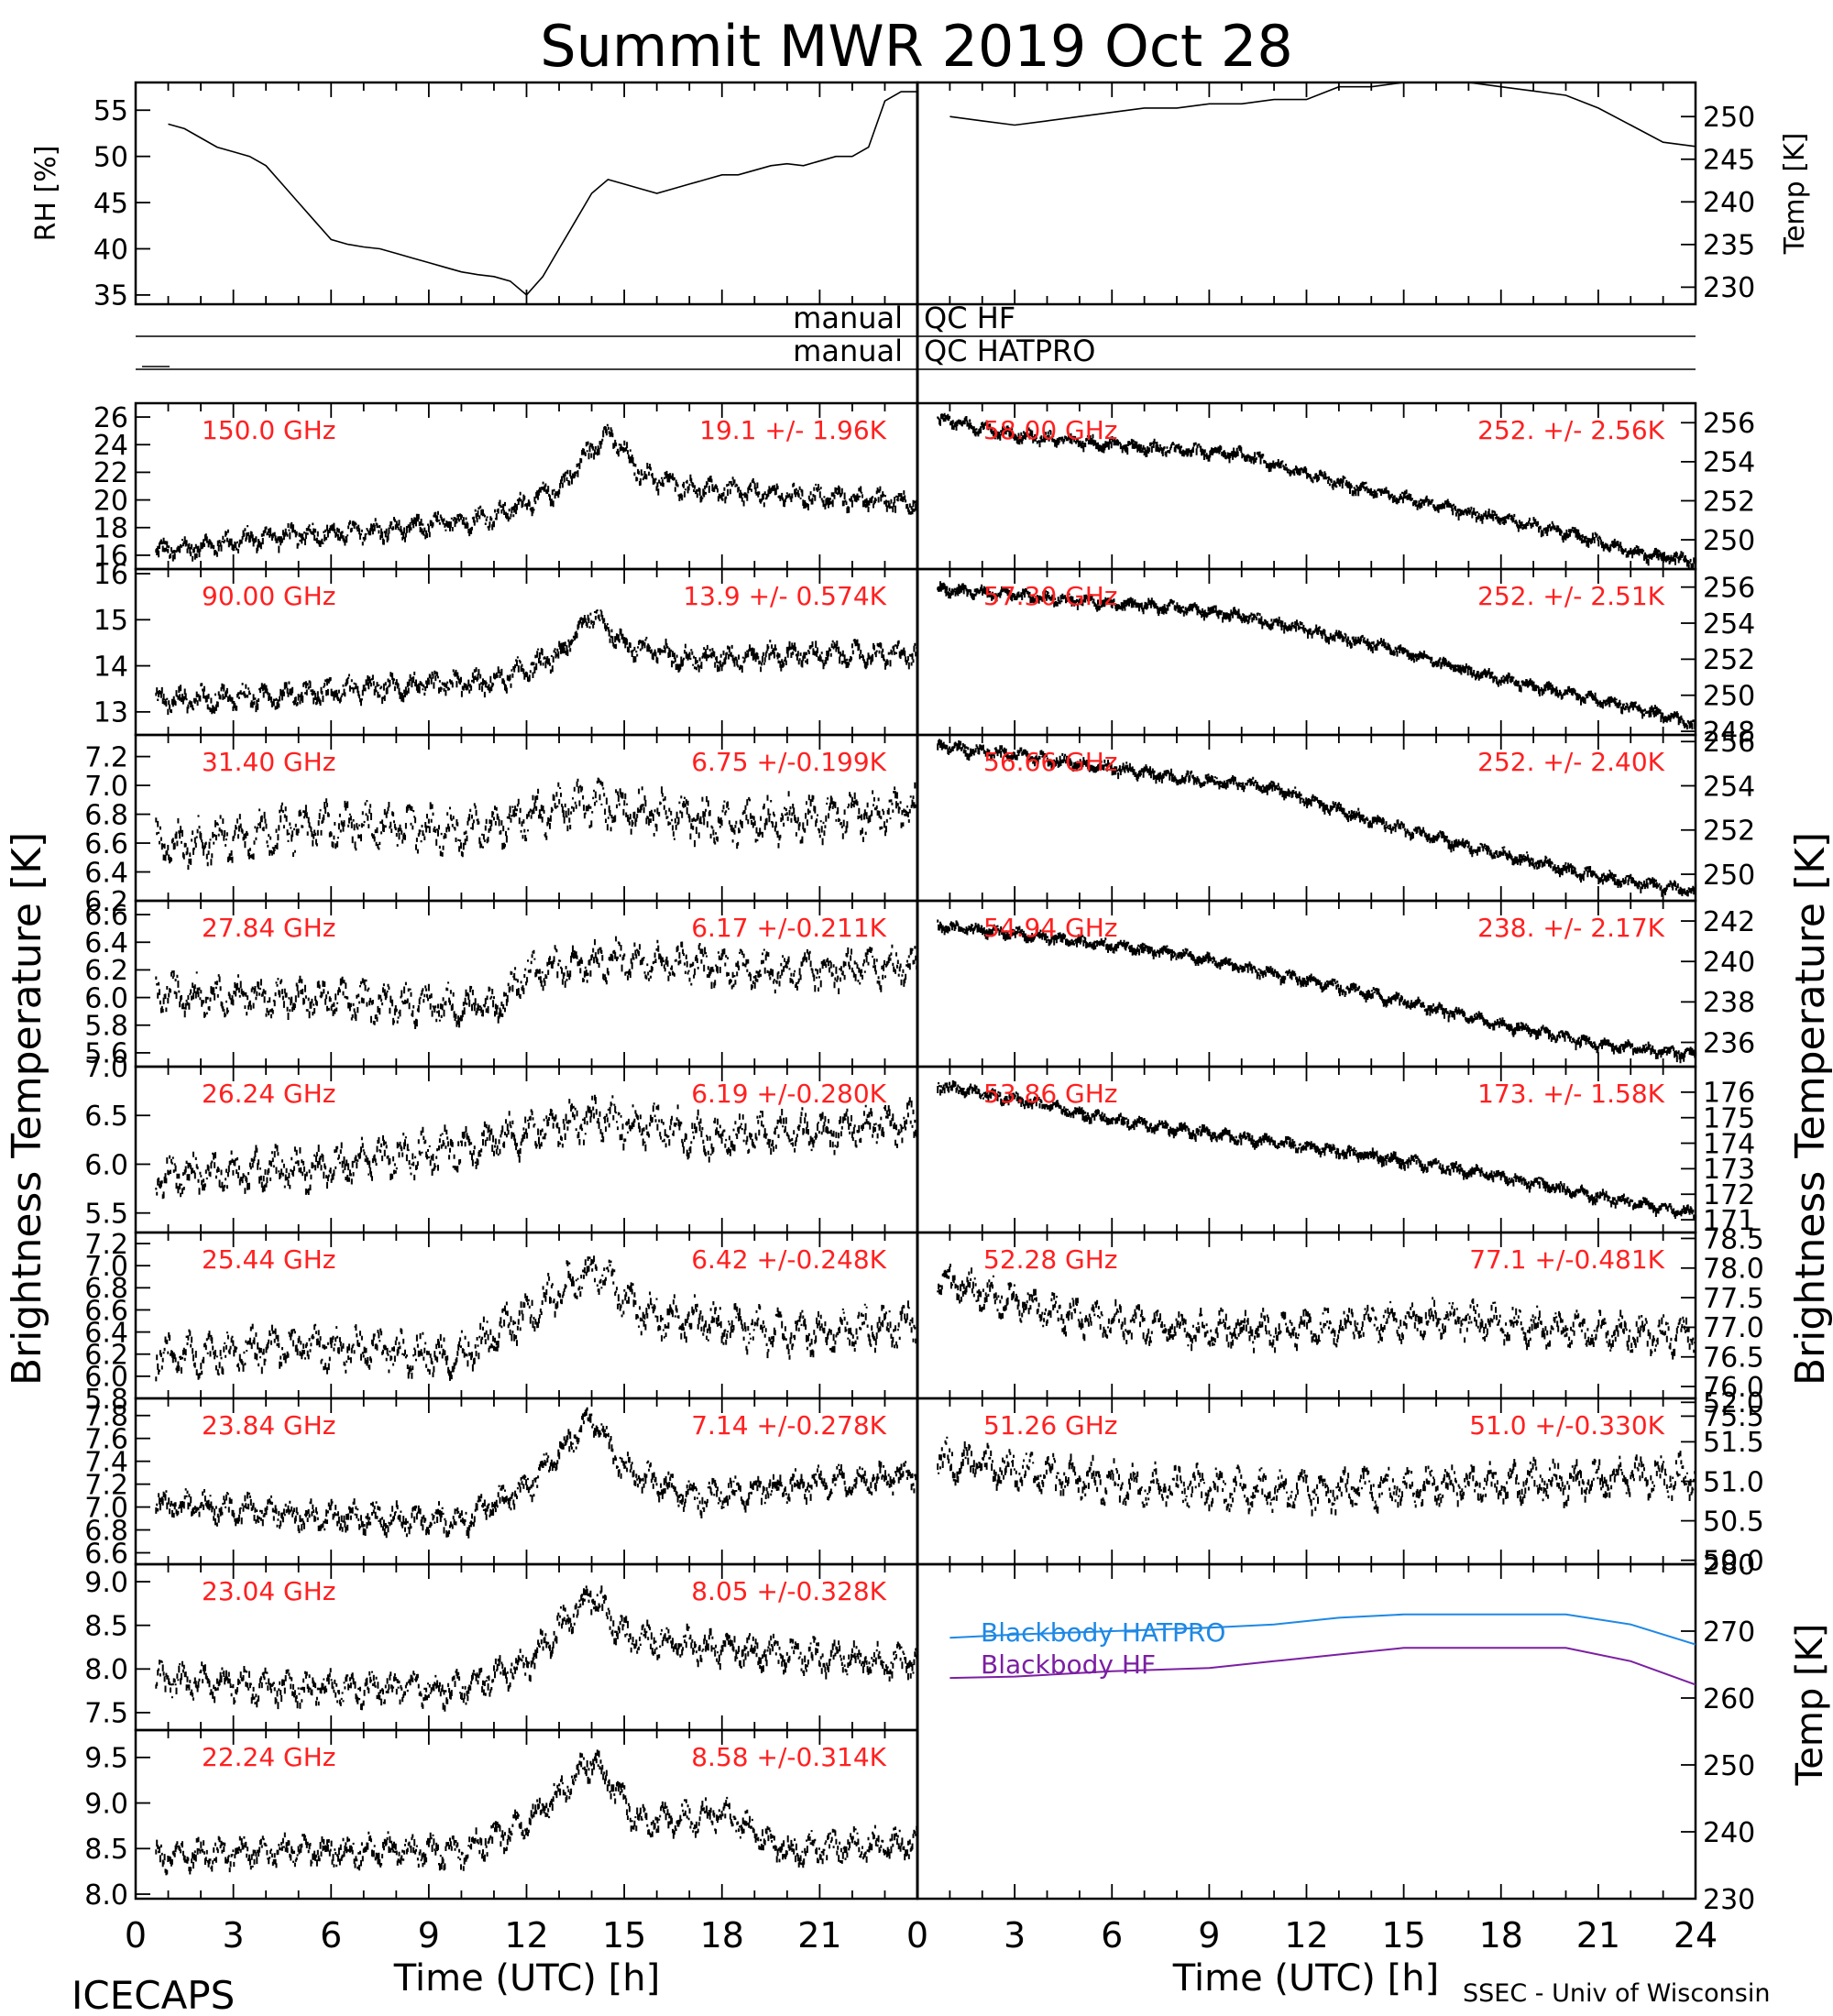 Image resolution: width=1833 pixels, height=2016 pixels. I want to click on ch58-tick-label: 256, so click(1729, 424).